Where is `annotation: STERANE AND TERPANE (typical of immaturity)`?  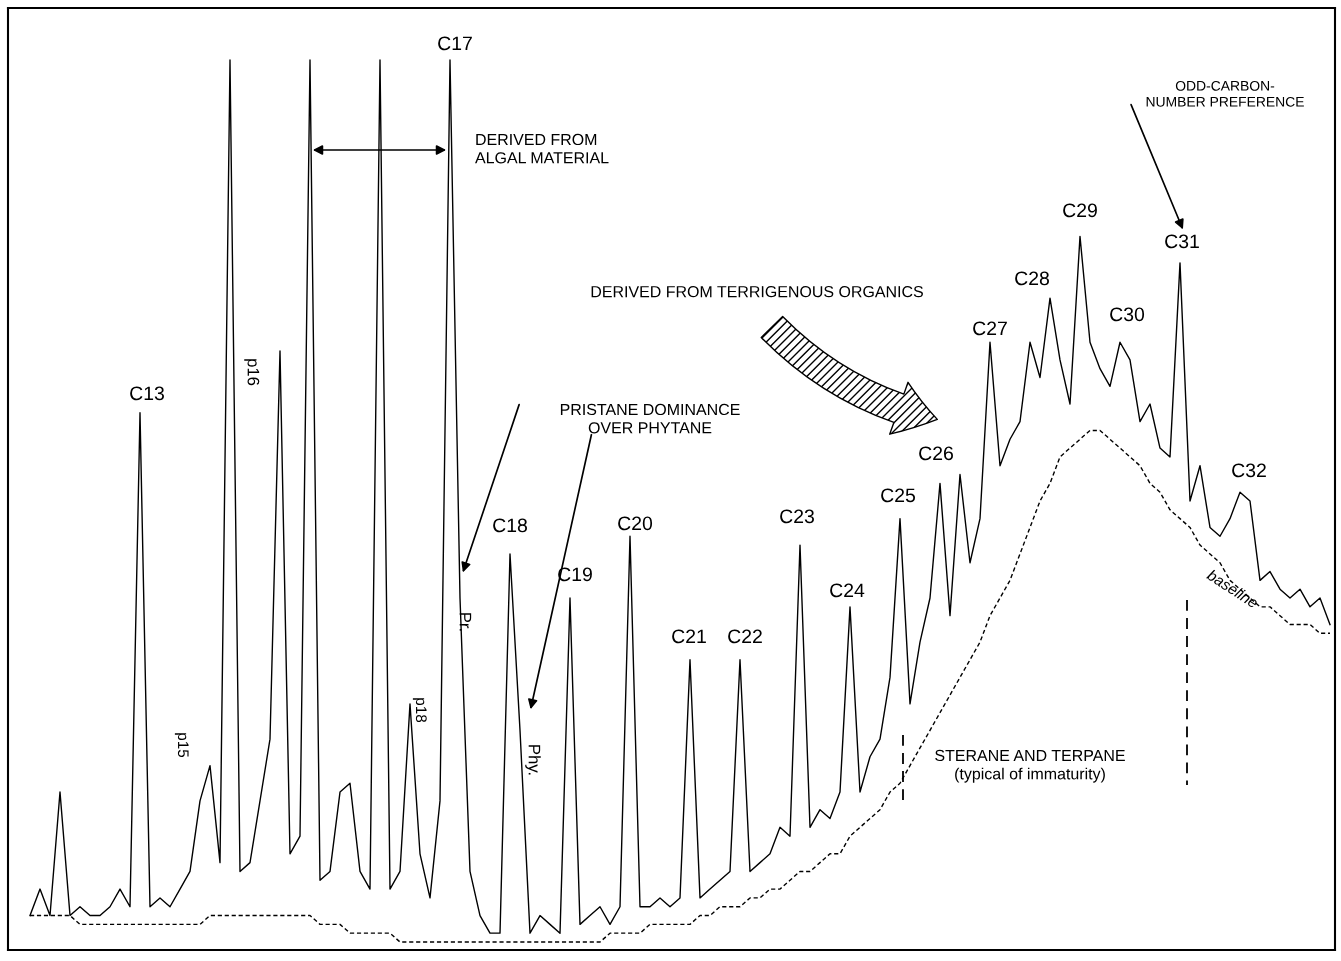
annotation: STERANE AND TERPANE (typical of immaturity) is located at coordinates (1030, 766).